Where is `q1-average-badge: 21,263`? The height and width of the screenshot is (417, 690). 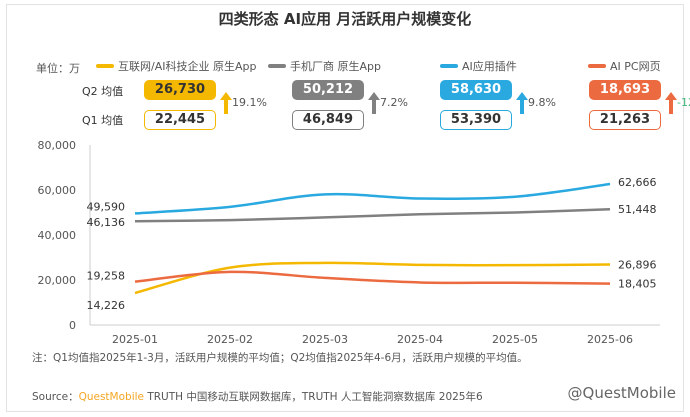 q1-average-badge: 21,263 is located at coordinates (625, 120).